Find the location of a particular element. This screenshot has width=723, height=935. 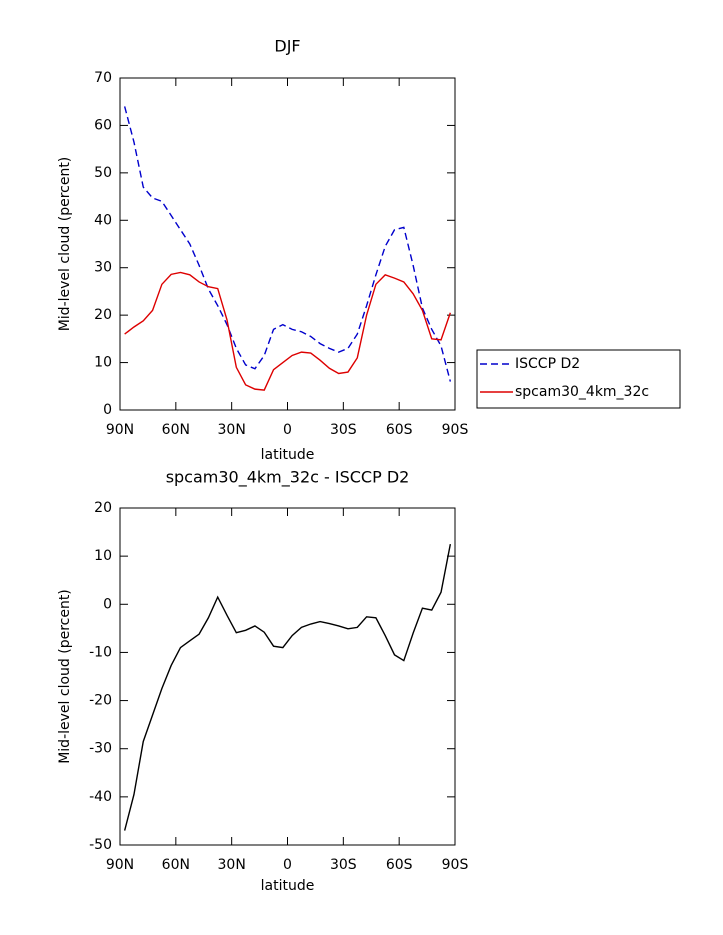

legend-label: ISCCP D2 is located at coordinates (547, 364).